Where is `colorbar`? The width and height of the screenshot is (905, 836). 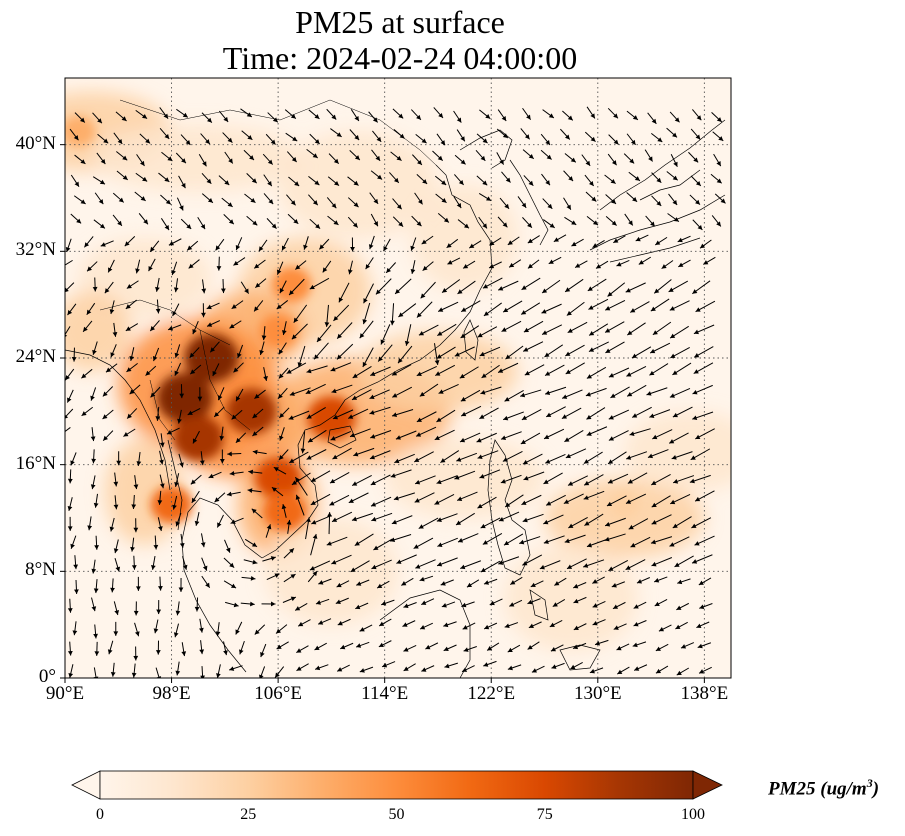 colorbar is located at coordinates (397, 785).